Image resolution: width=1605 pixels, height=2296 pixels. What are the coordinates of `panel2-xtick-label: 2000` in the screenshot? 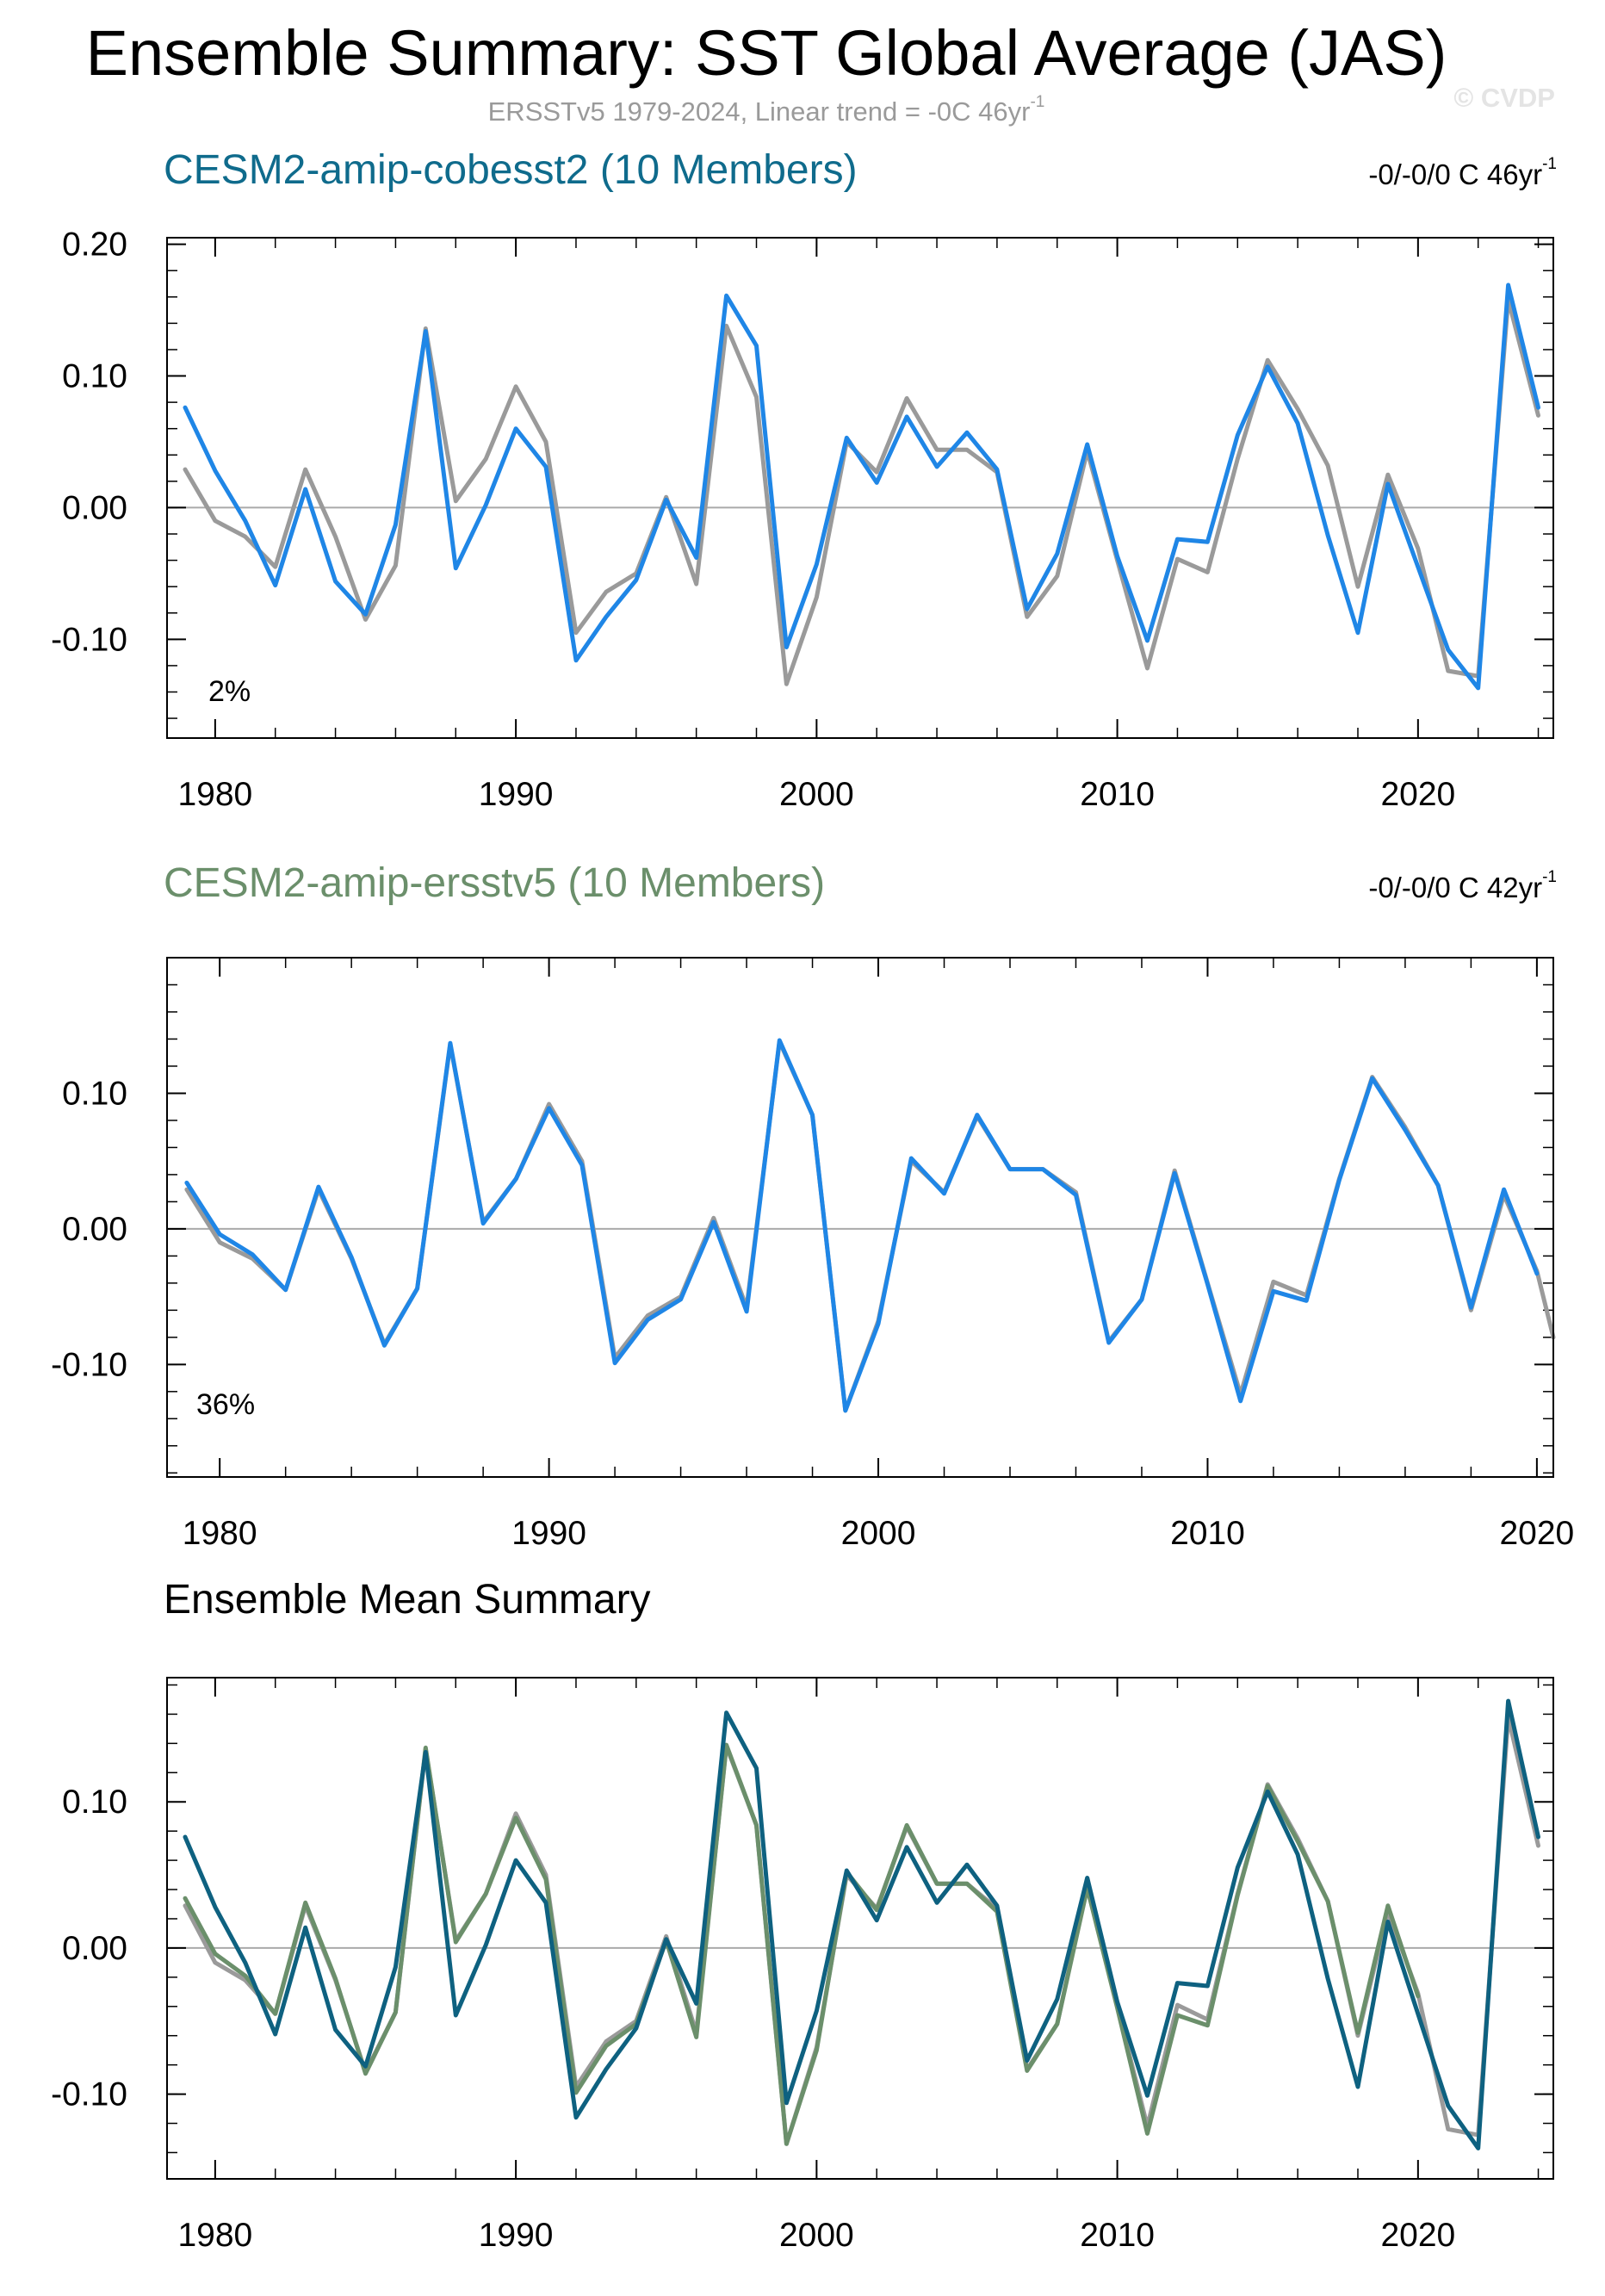 It's located at (879, 1533).